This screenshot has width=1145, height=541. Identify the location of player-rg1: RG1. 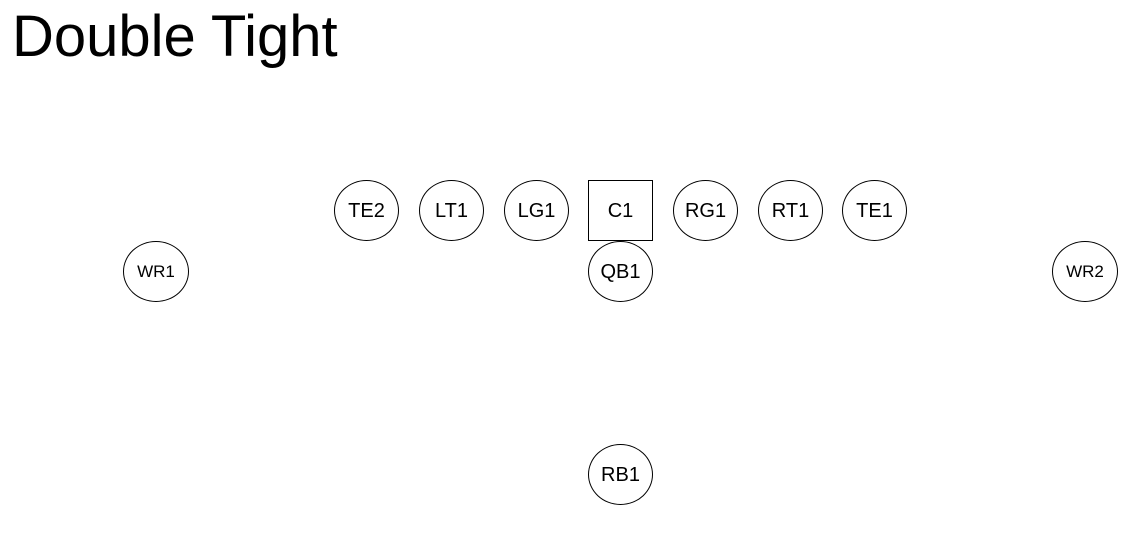
(705, 210).